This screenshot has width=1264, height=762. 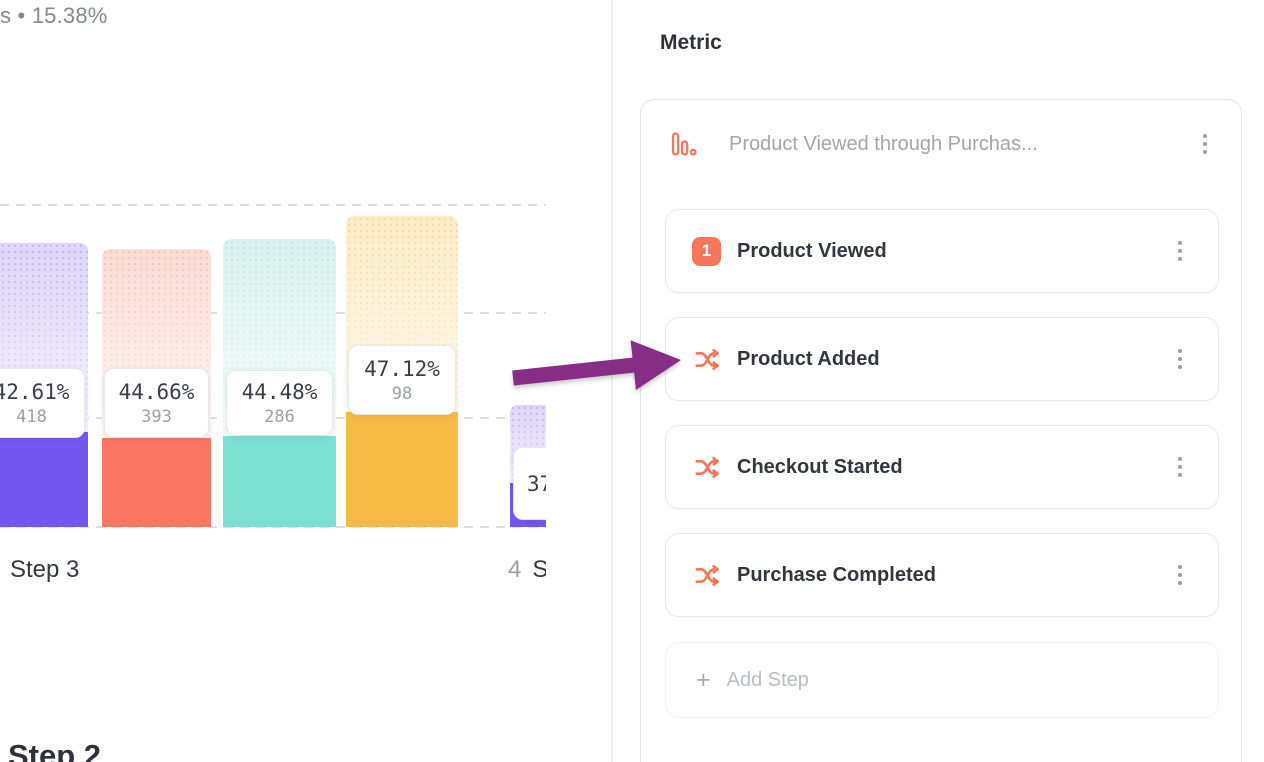 What do you see at coordinates (156, 391) in the screenshot?
I see `conversion-percent: 44.66%` at bounding box center [156, 391].